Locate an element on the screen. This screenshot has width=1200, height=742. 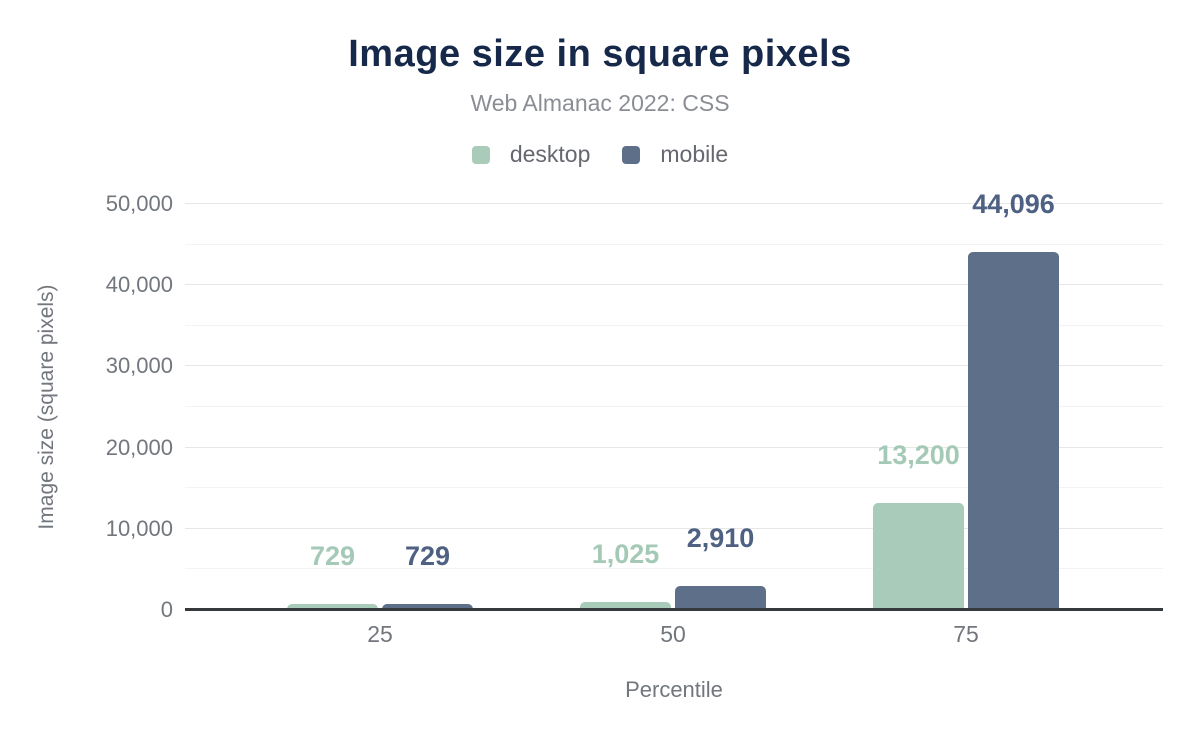
legend-item-desktop: desktop is located at coordinates (531, 154).